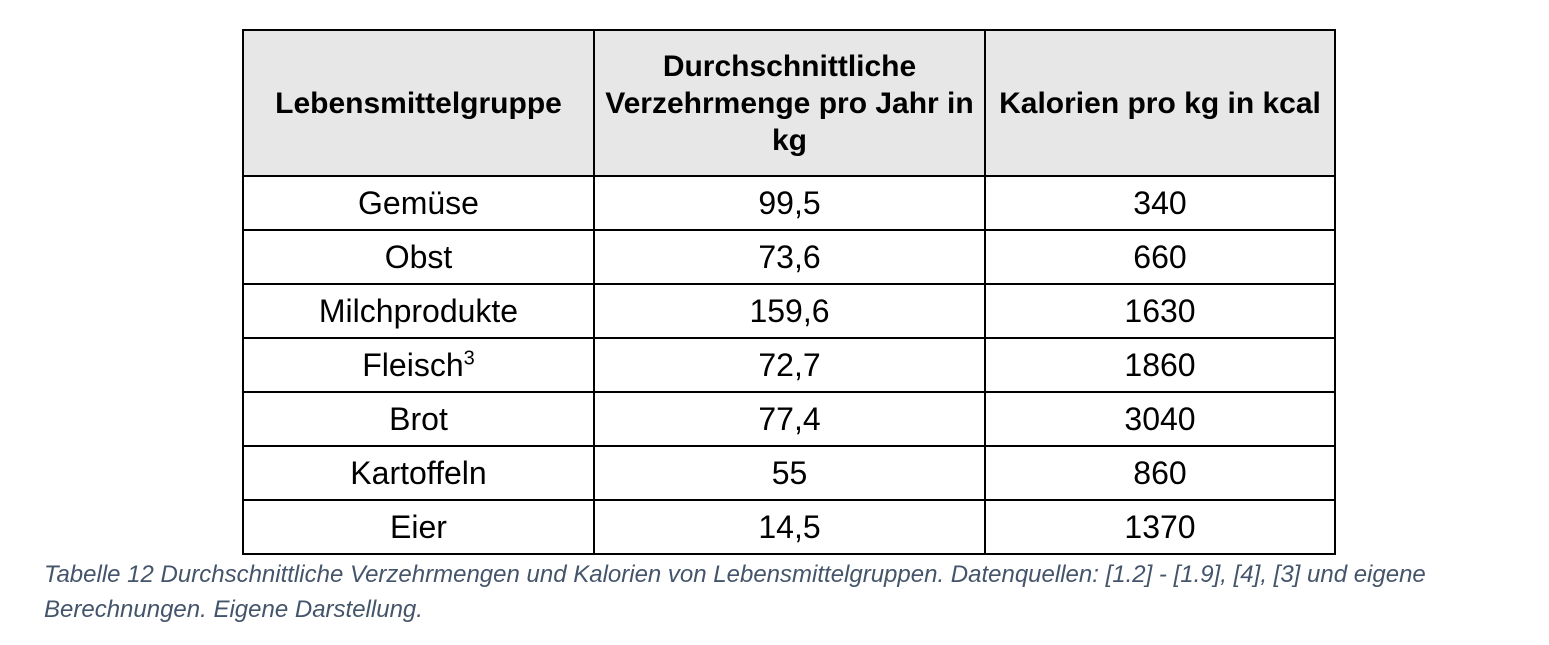 This screenshot has height=645, width=1549. I want to click on footnote-marker: 3, so click(469, 358).